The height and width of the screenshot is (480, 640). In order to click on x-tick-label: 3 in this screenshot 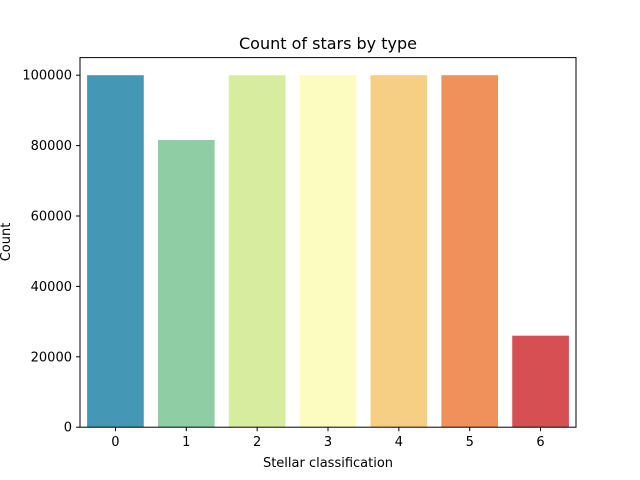, I will do `click(328, 442)`.